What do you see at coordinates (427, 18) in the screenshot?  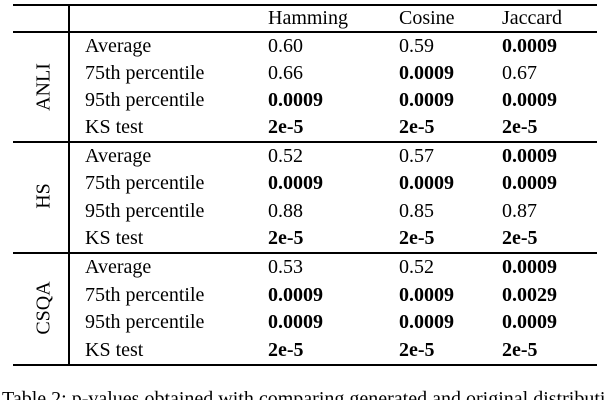 I see `column-header-cosine: Cosine` at bounding box center [427, 18].